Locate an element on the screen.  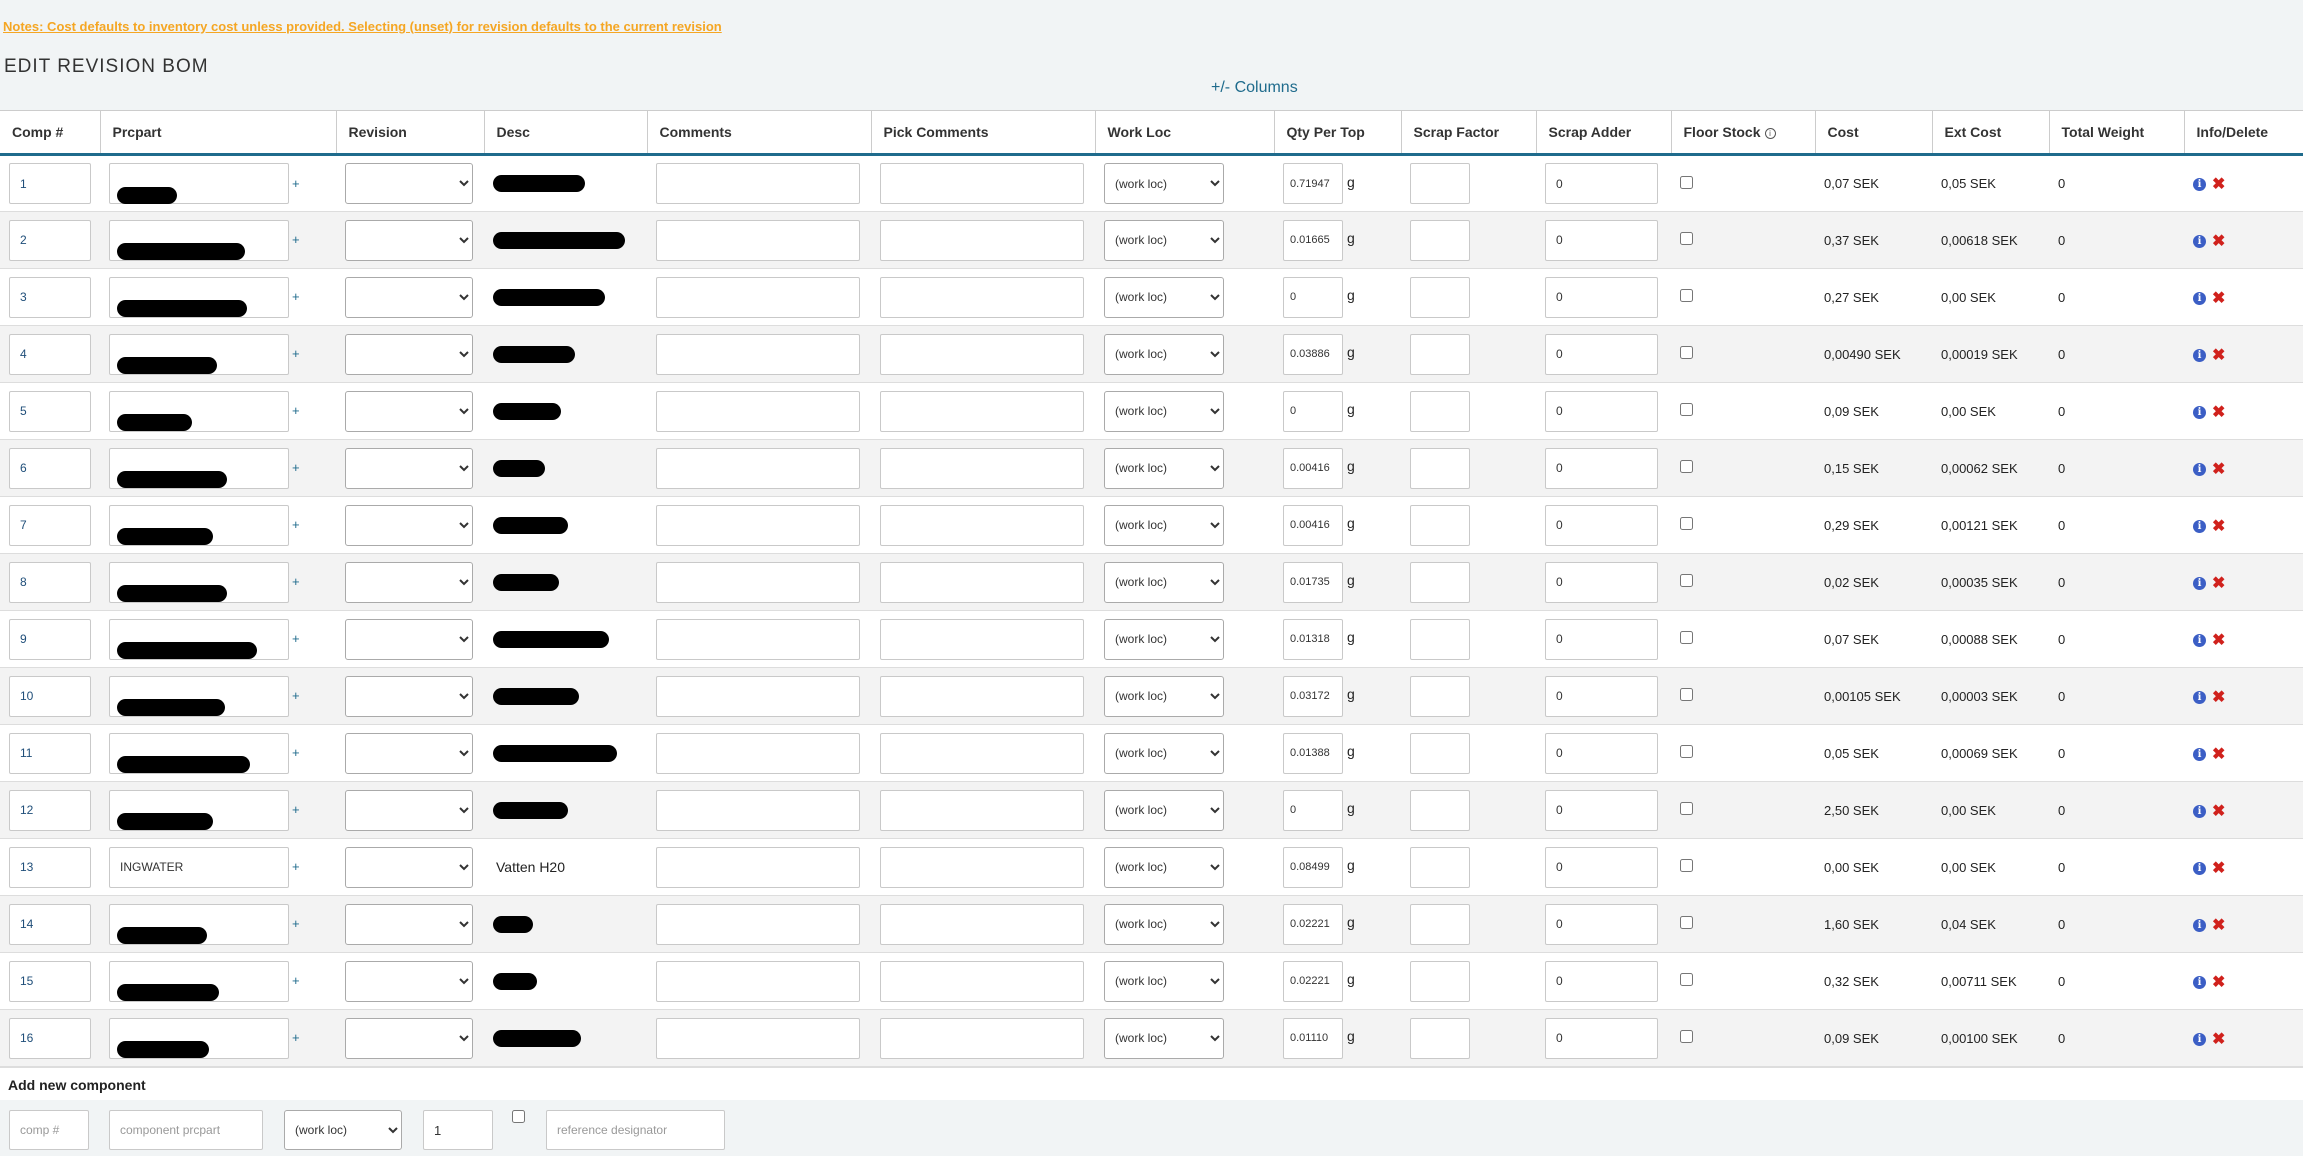
new-prcpart-input is located at coordinates (186, 1130).